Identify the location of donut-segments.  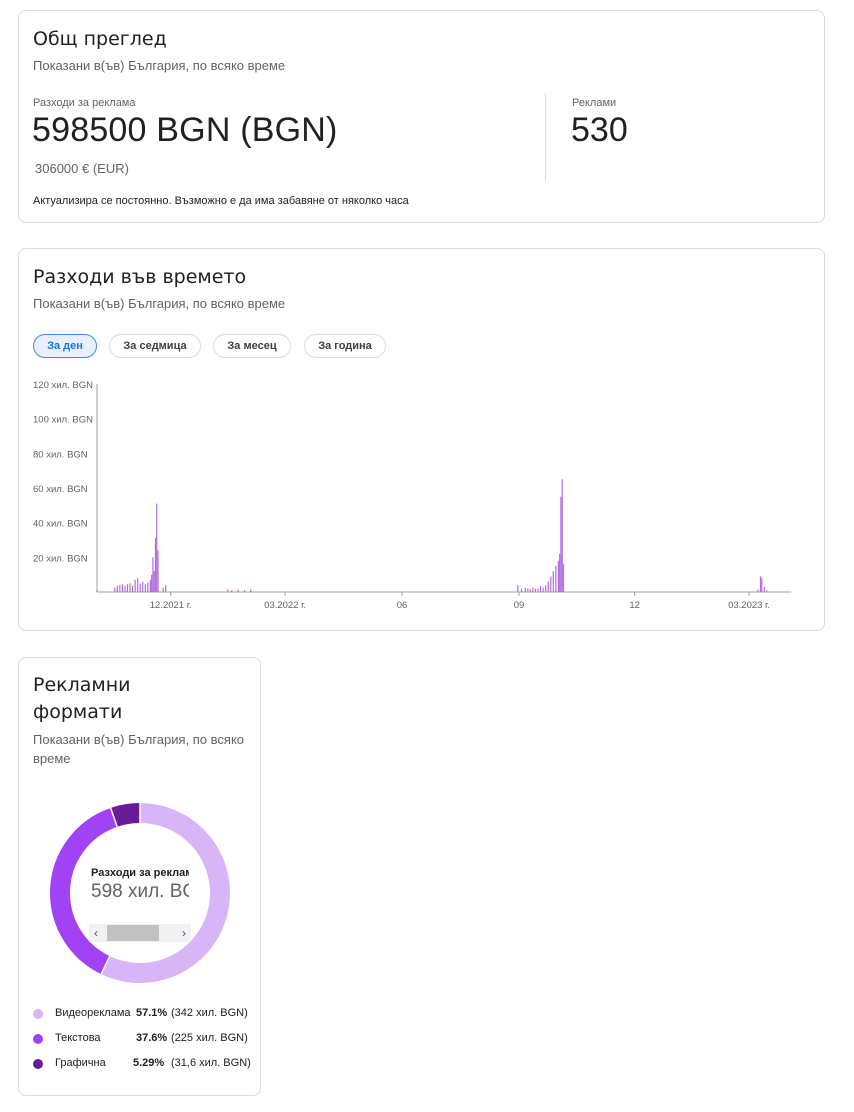
(140, 893).